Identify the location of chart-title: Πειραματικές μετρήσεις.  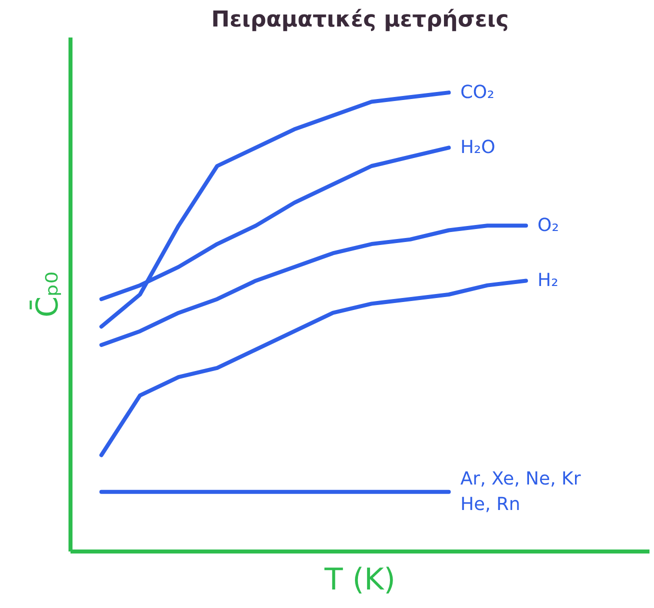
(360, 20).